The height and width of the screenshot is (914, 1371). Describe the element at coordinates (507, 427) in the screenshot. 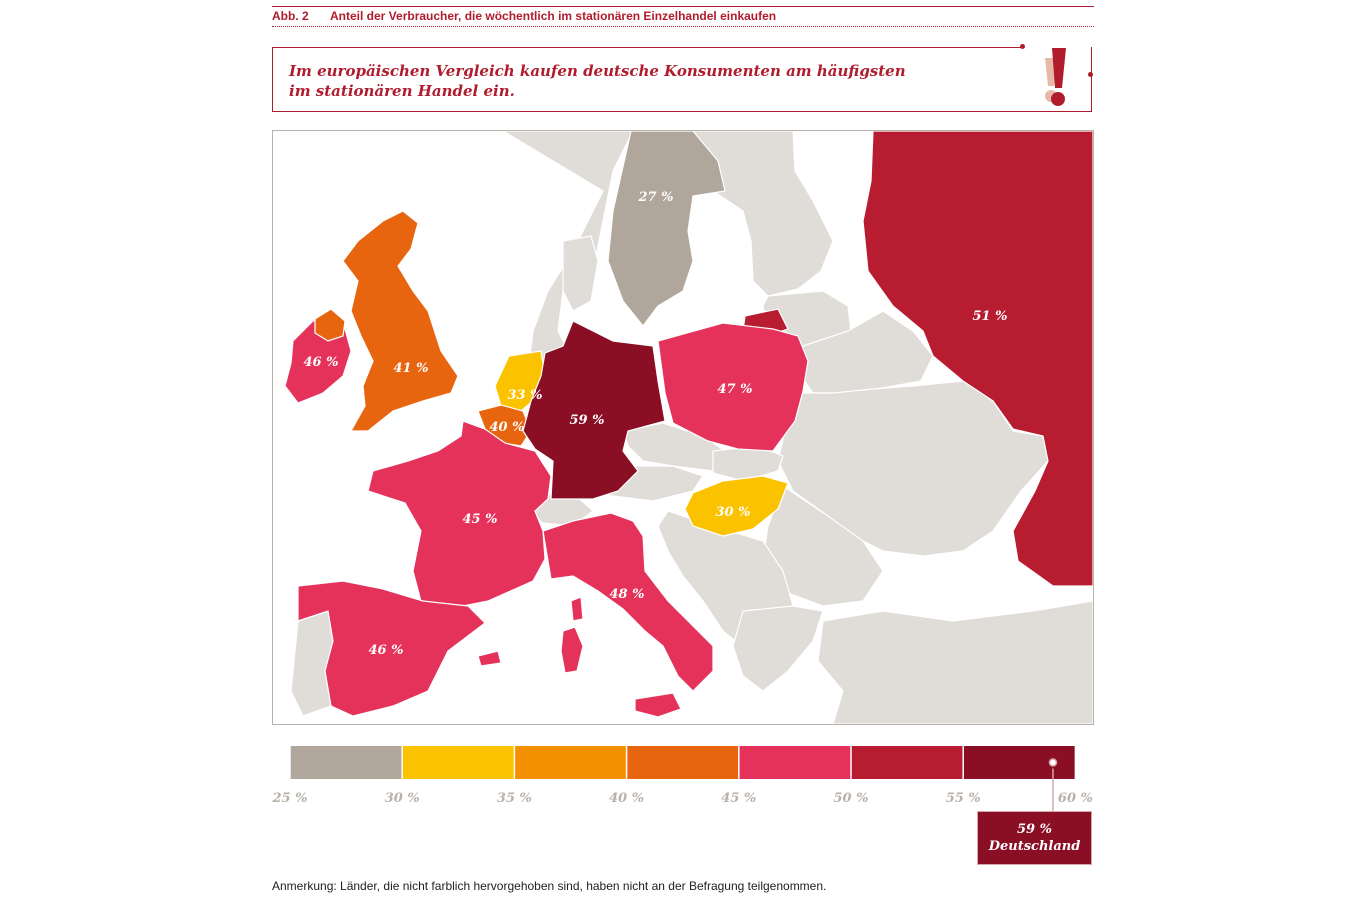

I see `belgium-label: 40 %` at that location.